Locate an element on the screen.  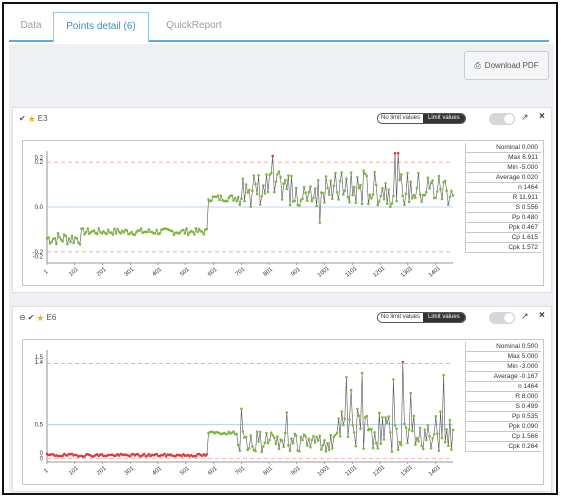
x-tick-label: 901 is located at coordinates (296, 470).